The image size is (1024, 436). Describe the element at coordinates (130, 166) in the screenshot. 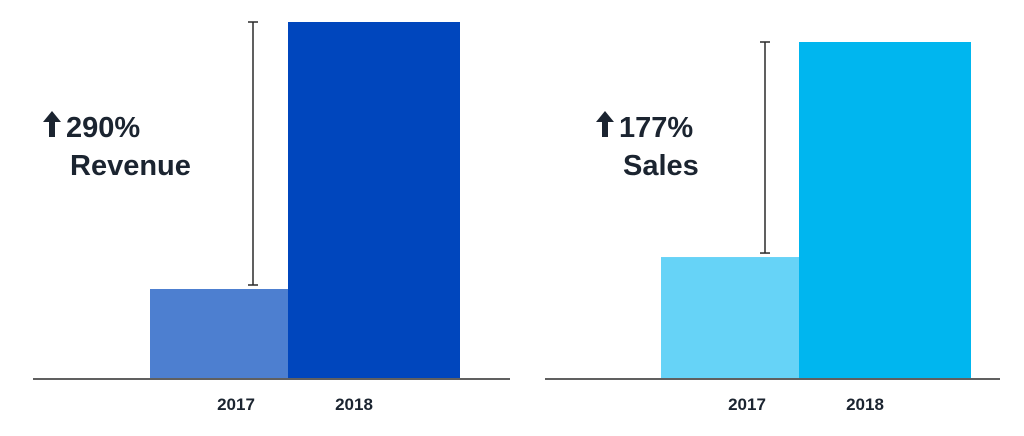

I see `metric-label-1: Revenue` at that location.